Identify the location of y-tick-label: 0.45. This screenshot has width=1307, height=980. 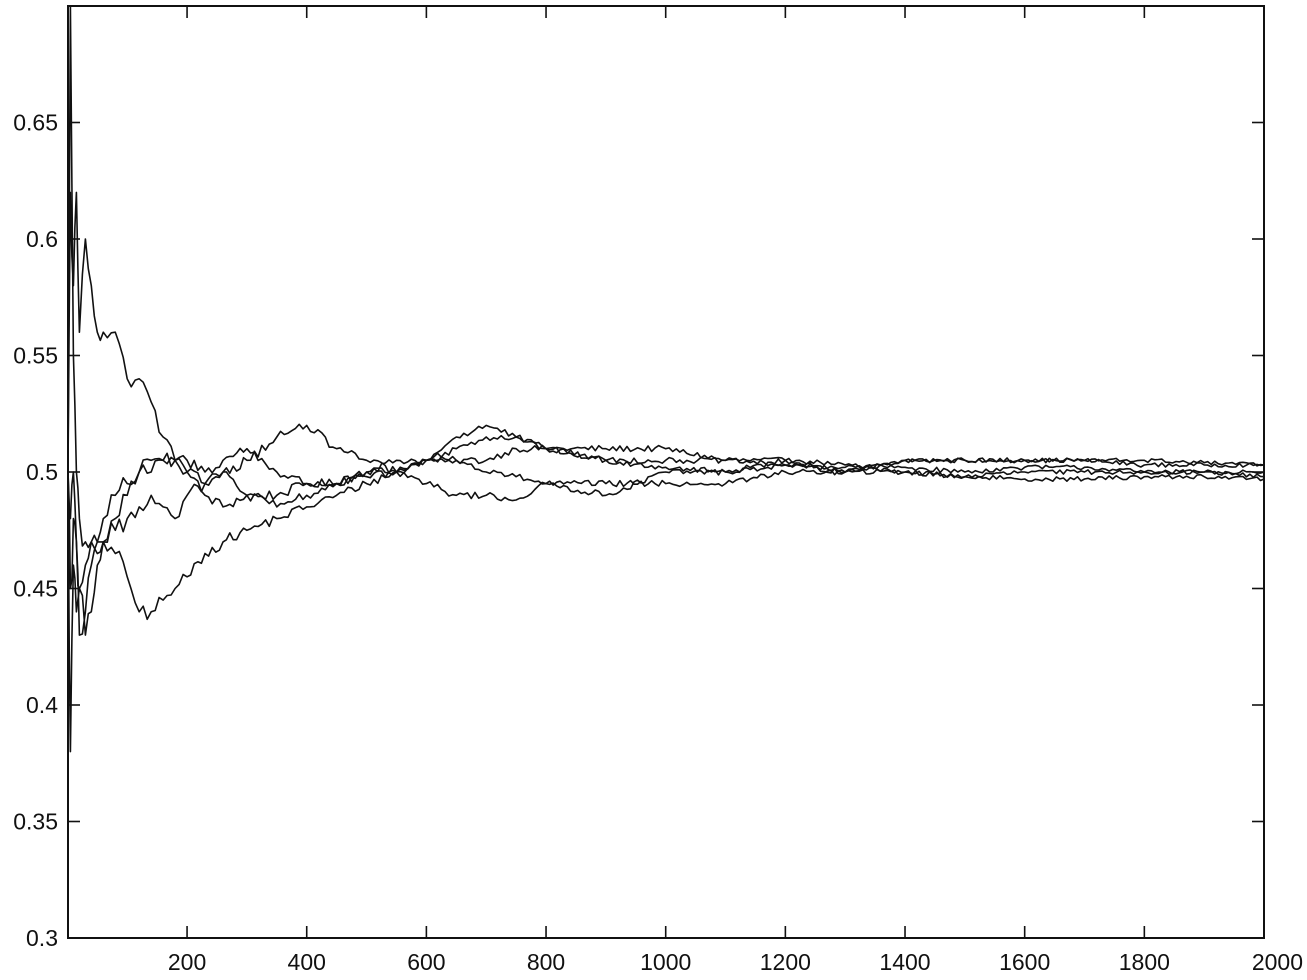
(35, 589).